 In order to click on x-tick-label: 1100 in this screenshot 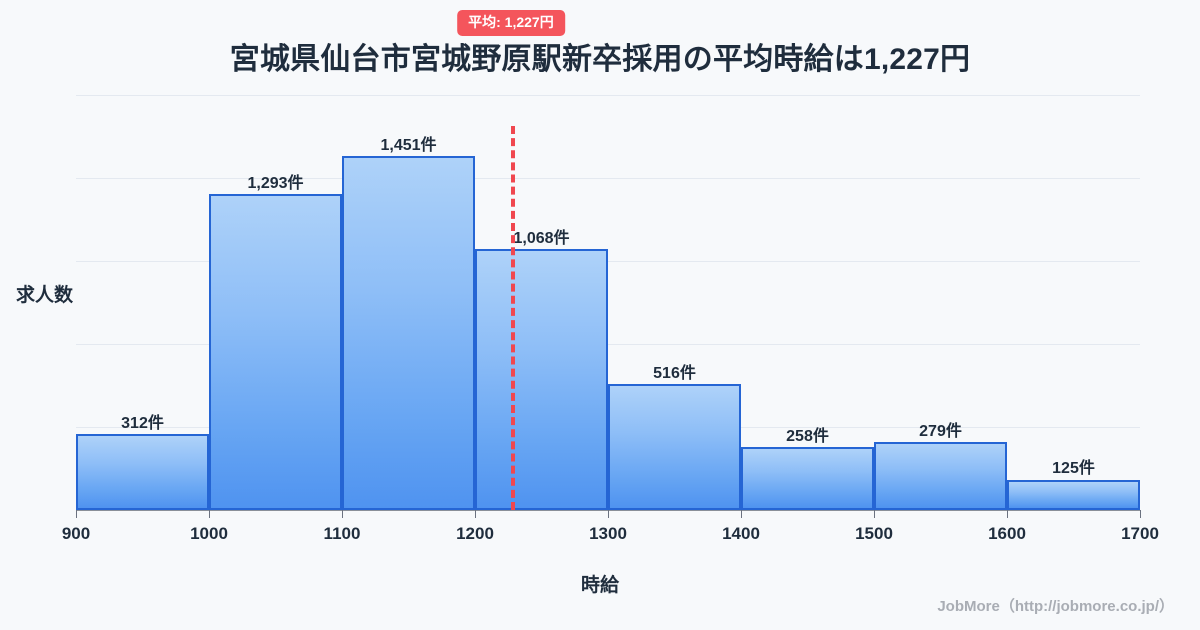, I will do `click(342, 533)`.